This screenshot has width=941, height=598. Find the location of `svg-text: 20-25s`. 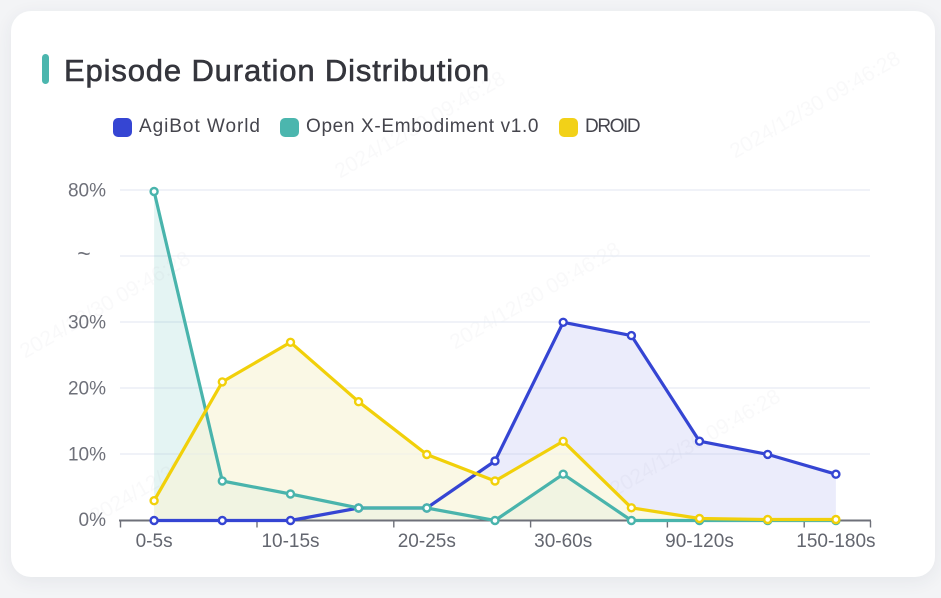

svg-text: 20-25s is located at coordinates (427, 541).